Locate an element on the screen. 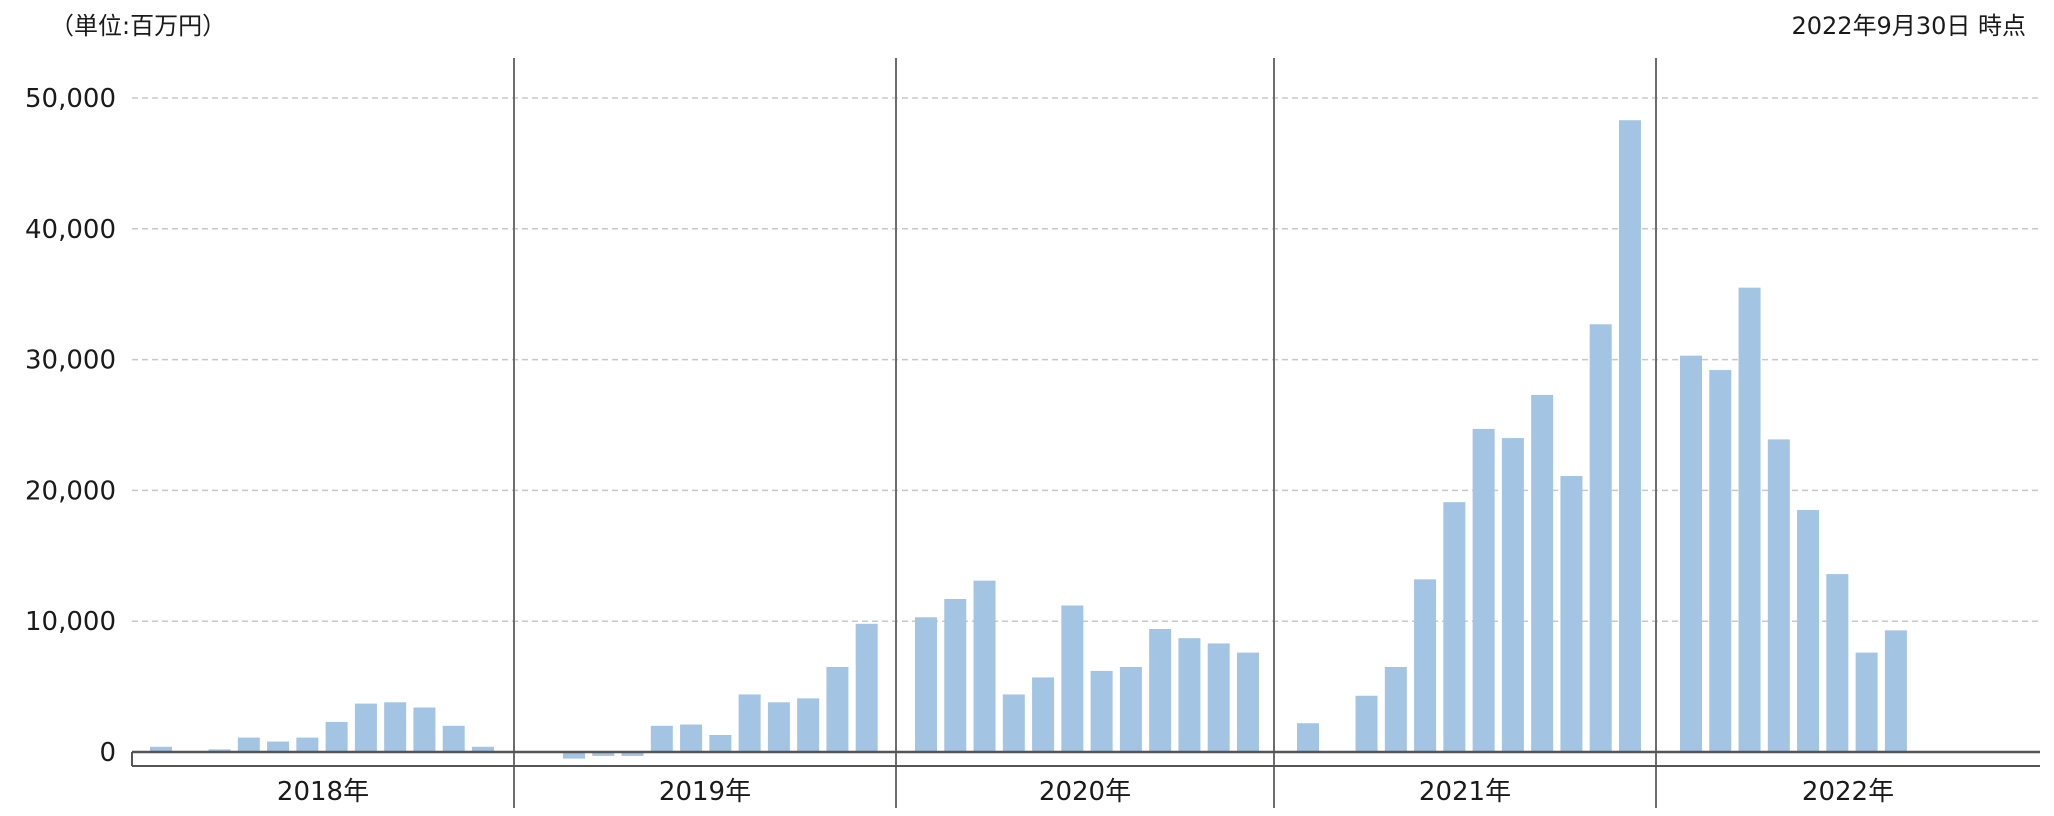  as-of-date-label: 2022年9月30日 時点 is located at coordinates (1908, 26).